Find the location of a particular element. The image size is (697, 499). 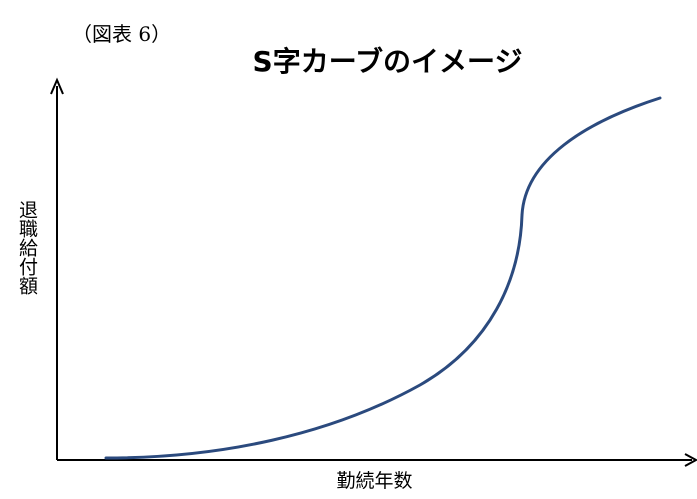

y-axis-label: 退職給付額 is located at coordinates (27, 247).